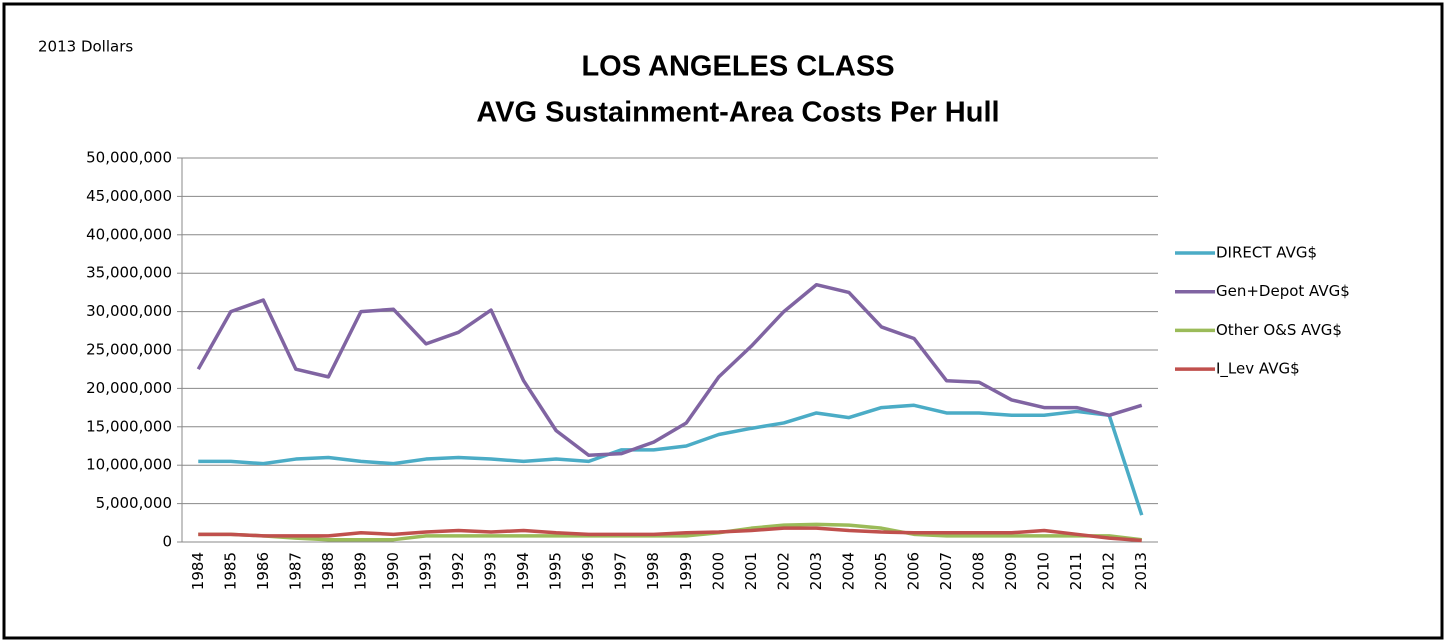 Image resolution: width=1446 pixels, height=642 pixels. I want to click on y-tick-label: 40,000,000, so click(129, 234).